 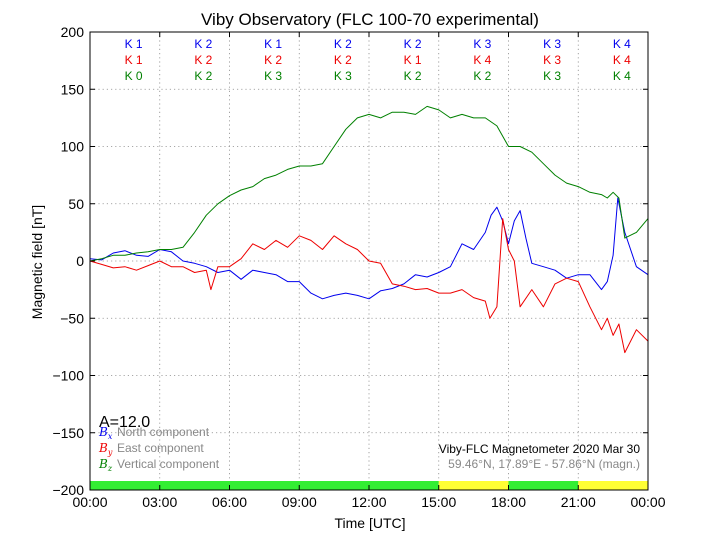 I want to click on x-tick-label: 21:00, so click(x=578, y=502).